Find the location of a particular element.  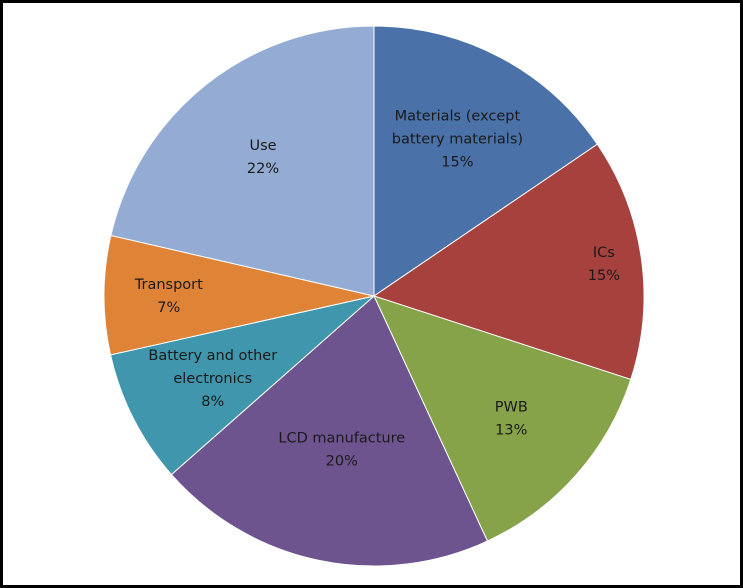

slice-label: Battery and other electronics 8% is located at coordinates (212, 379).